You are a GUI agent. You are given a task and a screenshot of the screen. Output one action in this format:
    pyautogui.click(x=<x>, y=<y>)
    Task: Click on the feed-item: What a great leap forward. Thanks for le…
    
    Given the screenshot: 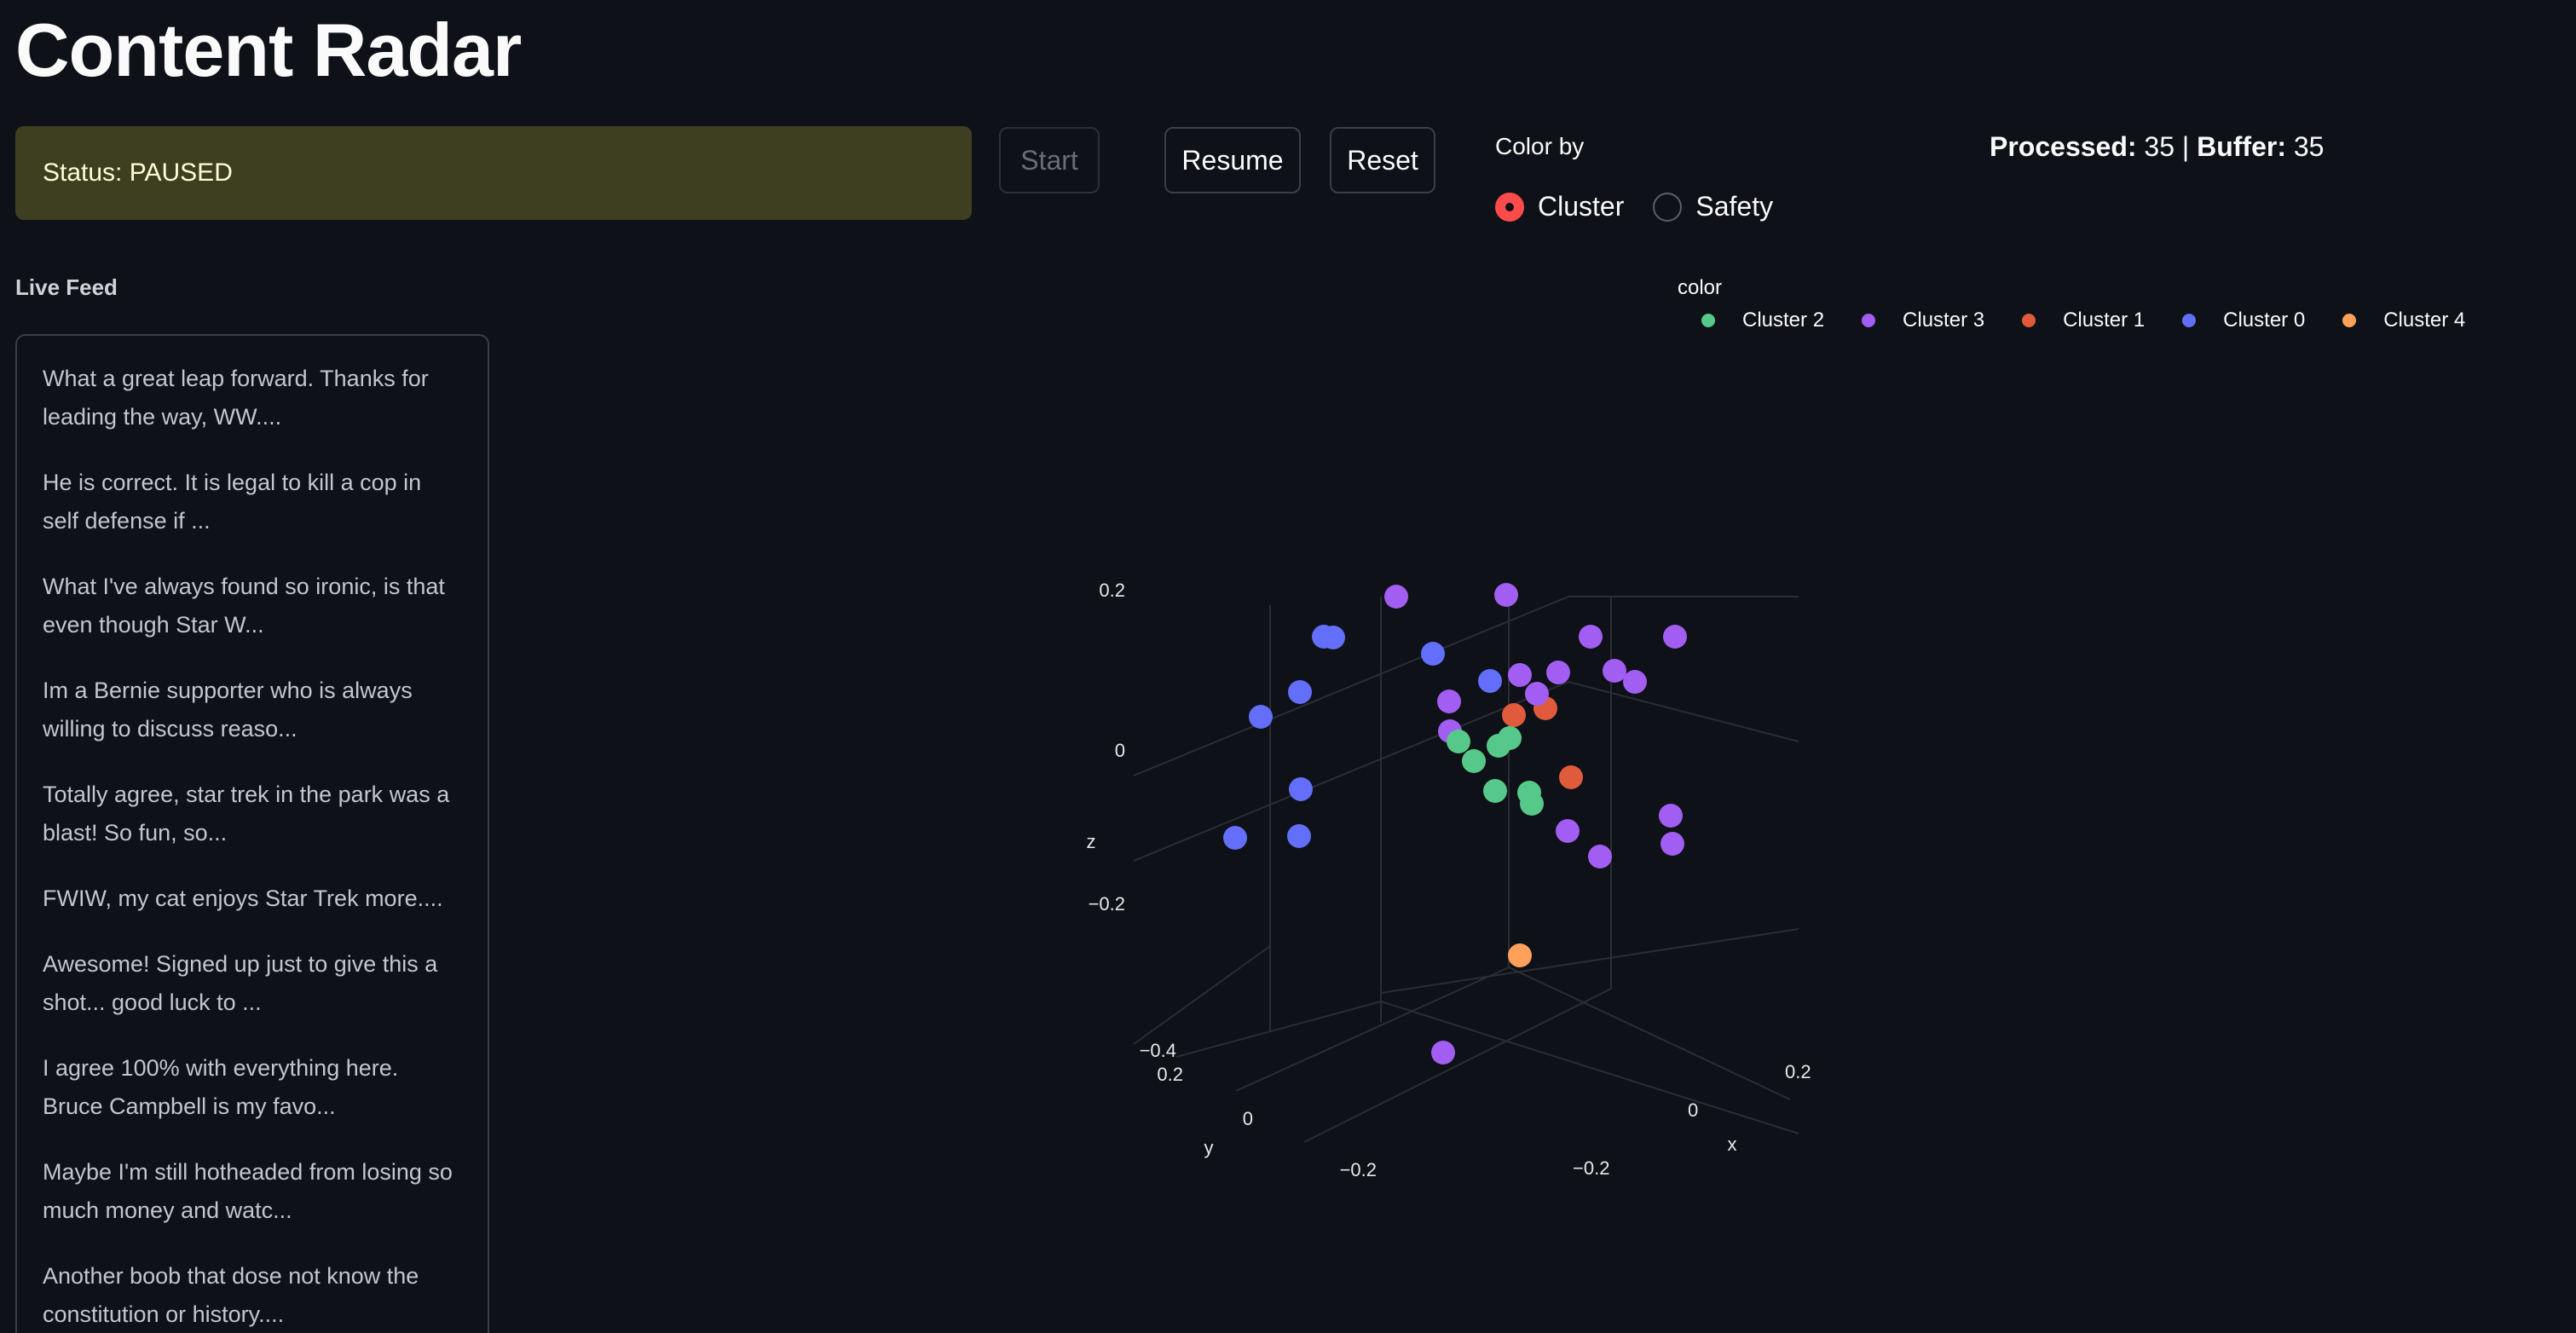 What is the action you would take?
    pyautogui.click(x=236, y=398)
    